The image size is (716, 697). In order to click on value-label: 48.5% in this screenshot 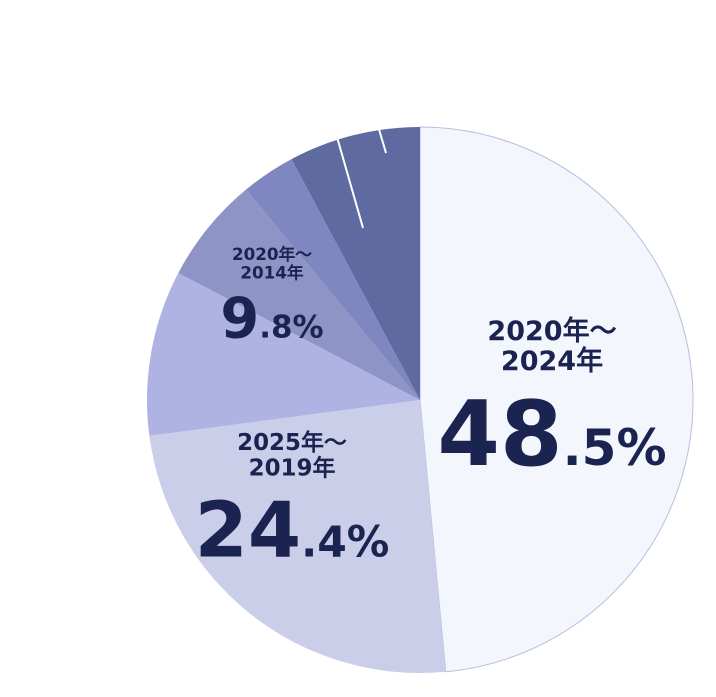, I will do `click(551, 434)`.